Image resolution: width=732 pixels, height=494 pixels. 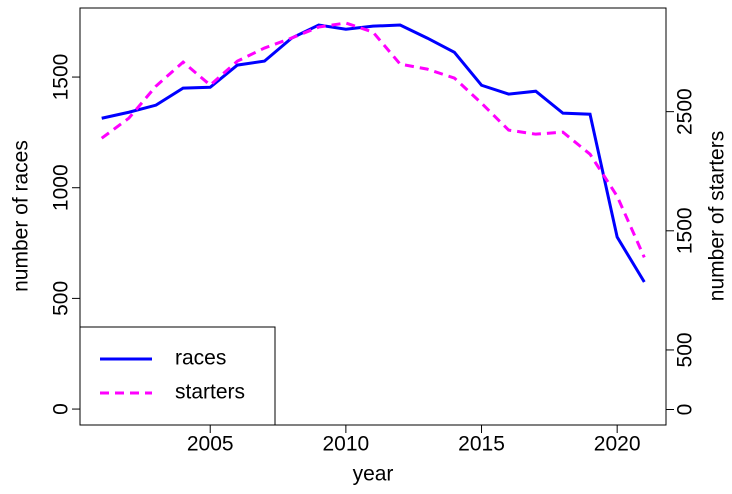 What do you see at coordinates (717, 216) in the screenshot?
I see `y2-axis-label: number of starters` at bounding box center [717, 216].